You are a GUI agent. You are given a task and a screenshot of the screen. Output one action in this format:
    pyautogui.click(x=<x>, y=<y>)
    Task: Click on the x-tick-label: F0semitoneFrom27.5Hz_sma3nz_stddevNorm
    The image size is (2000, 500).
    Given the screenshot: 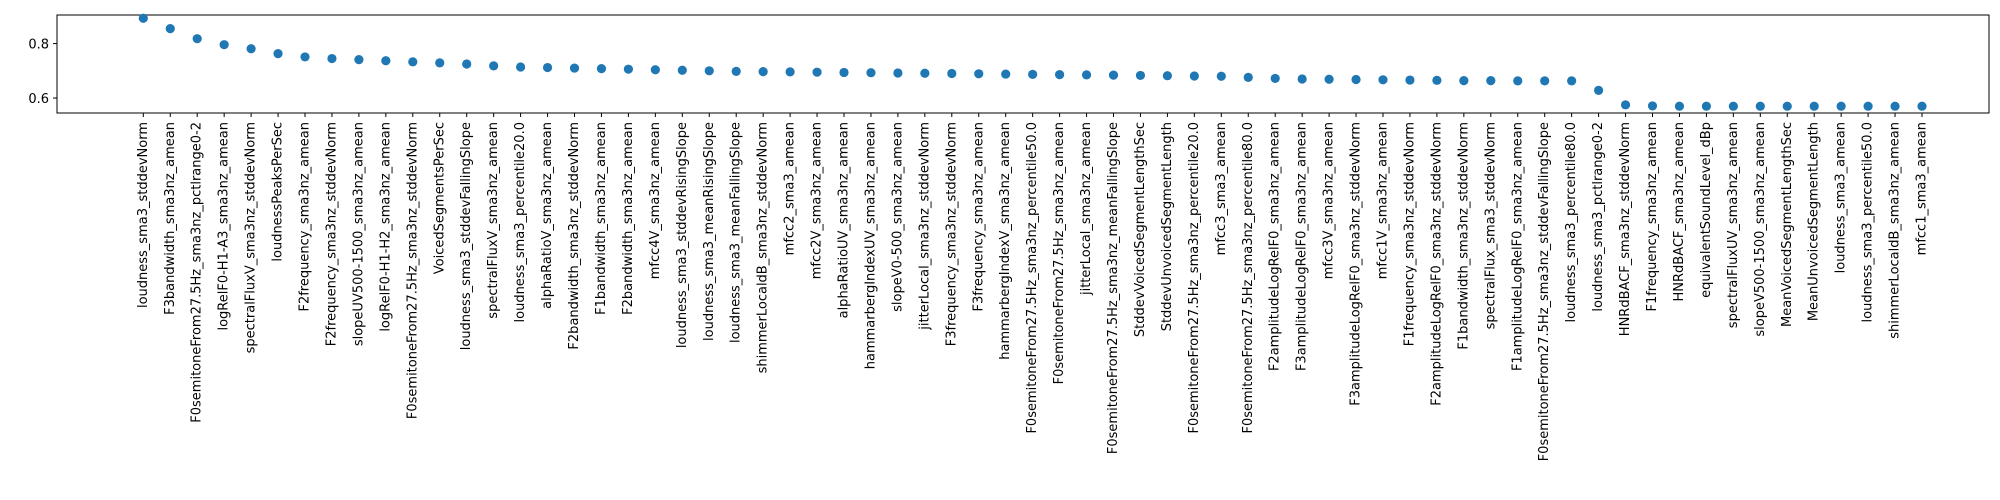 What is the action you would take?
    pyautogui.click(x=412, y=270)
    